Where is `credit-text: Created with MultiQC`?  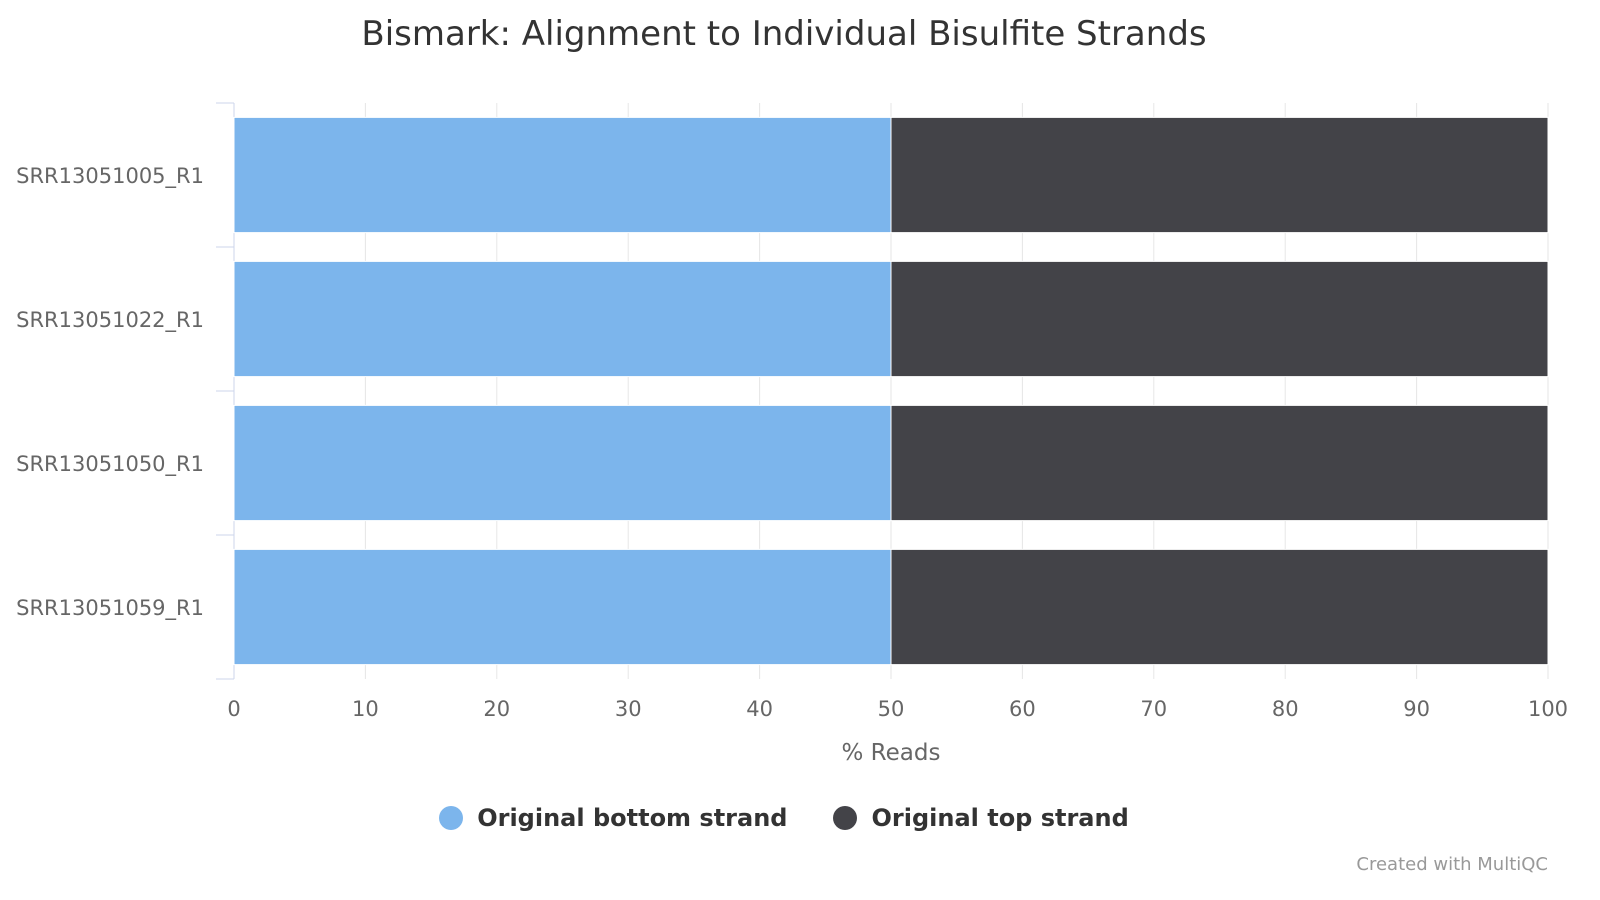 credit-text: Created with MultiQC is located at coordinates (1452, 864).